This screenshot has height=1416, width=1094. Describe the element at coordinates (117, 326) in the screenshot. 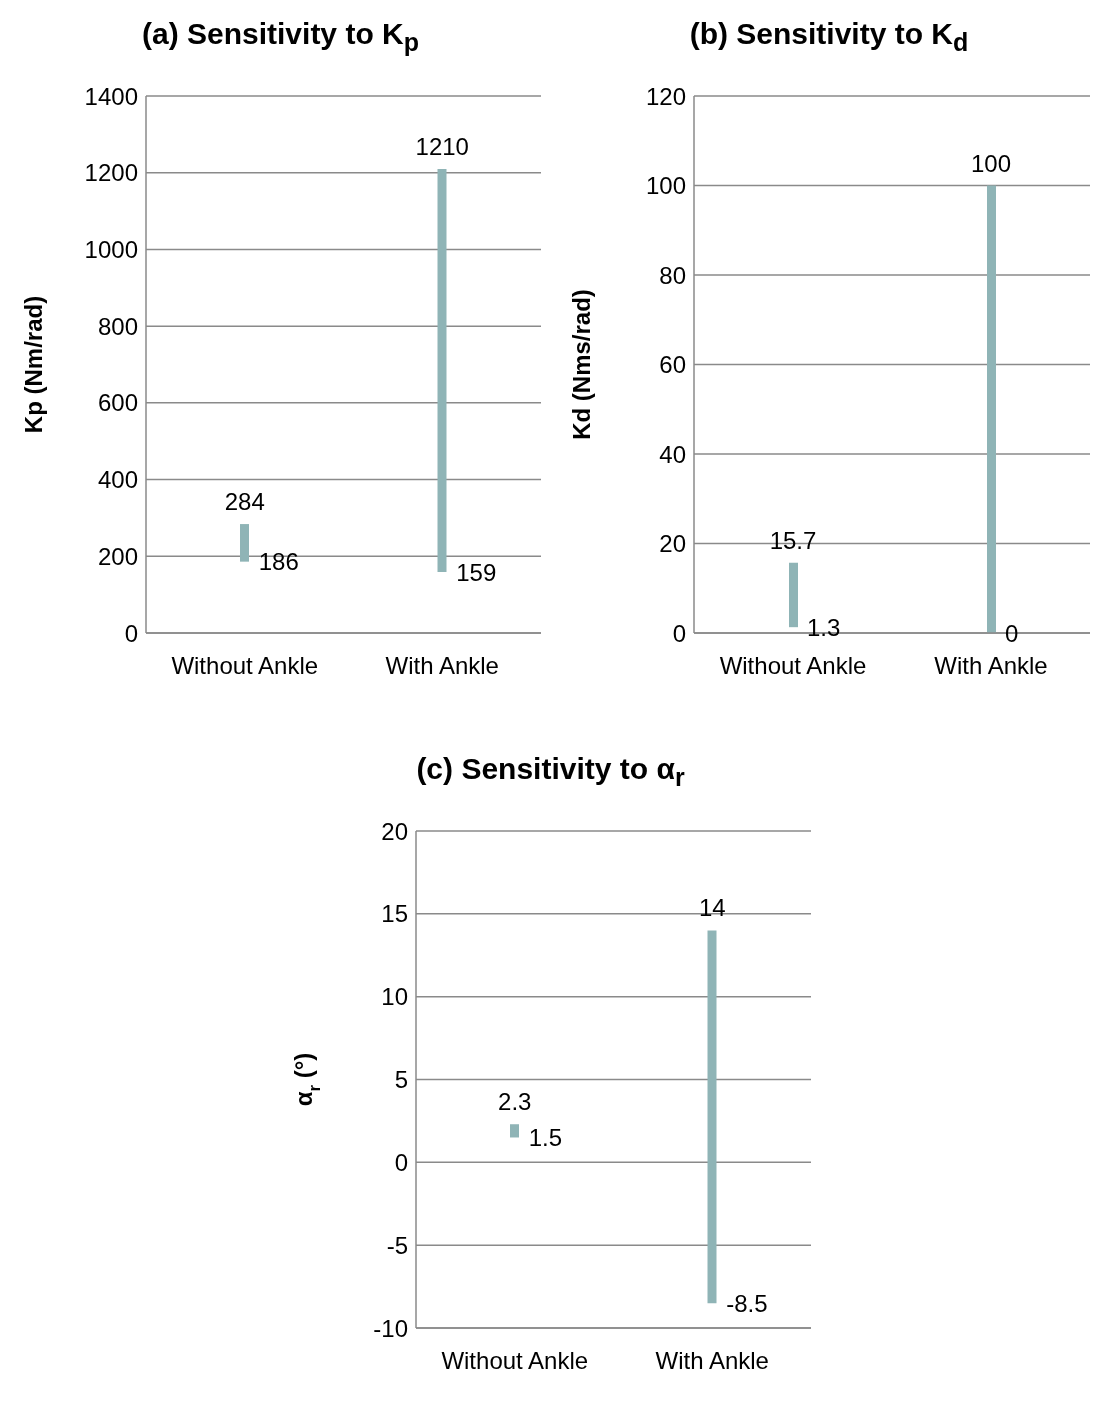

I see `y-tick-label: 800` at that location.